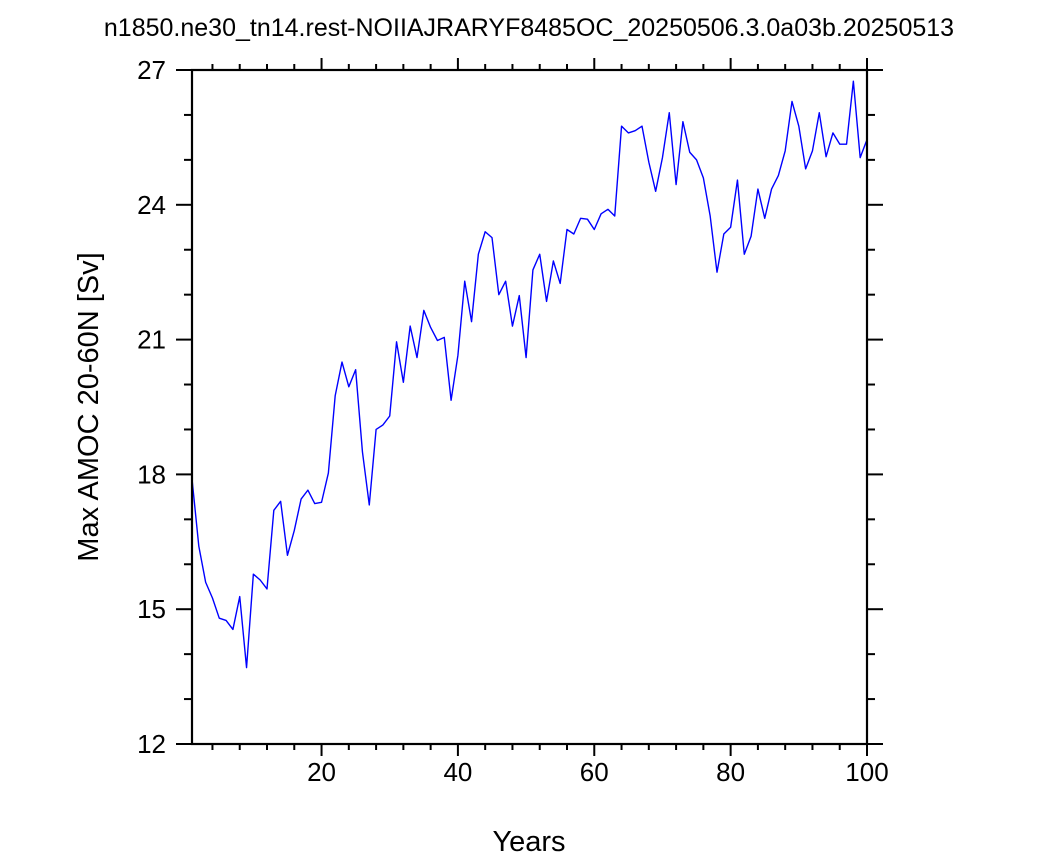  What do you see at coordinates (528, 842) in the screenshot?
I see `x-axis-label: Years` at bounding box center [528, 842].